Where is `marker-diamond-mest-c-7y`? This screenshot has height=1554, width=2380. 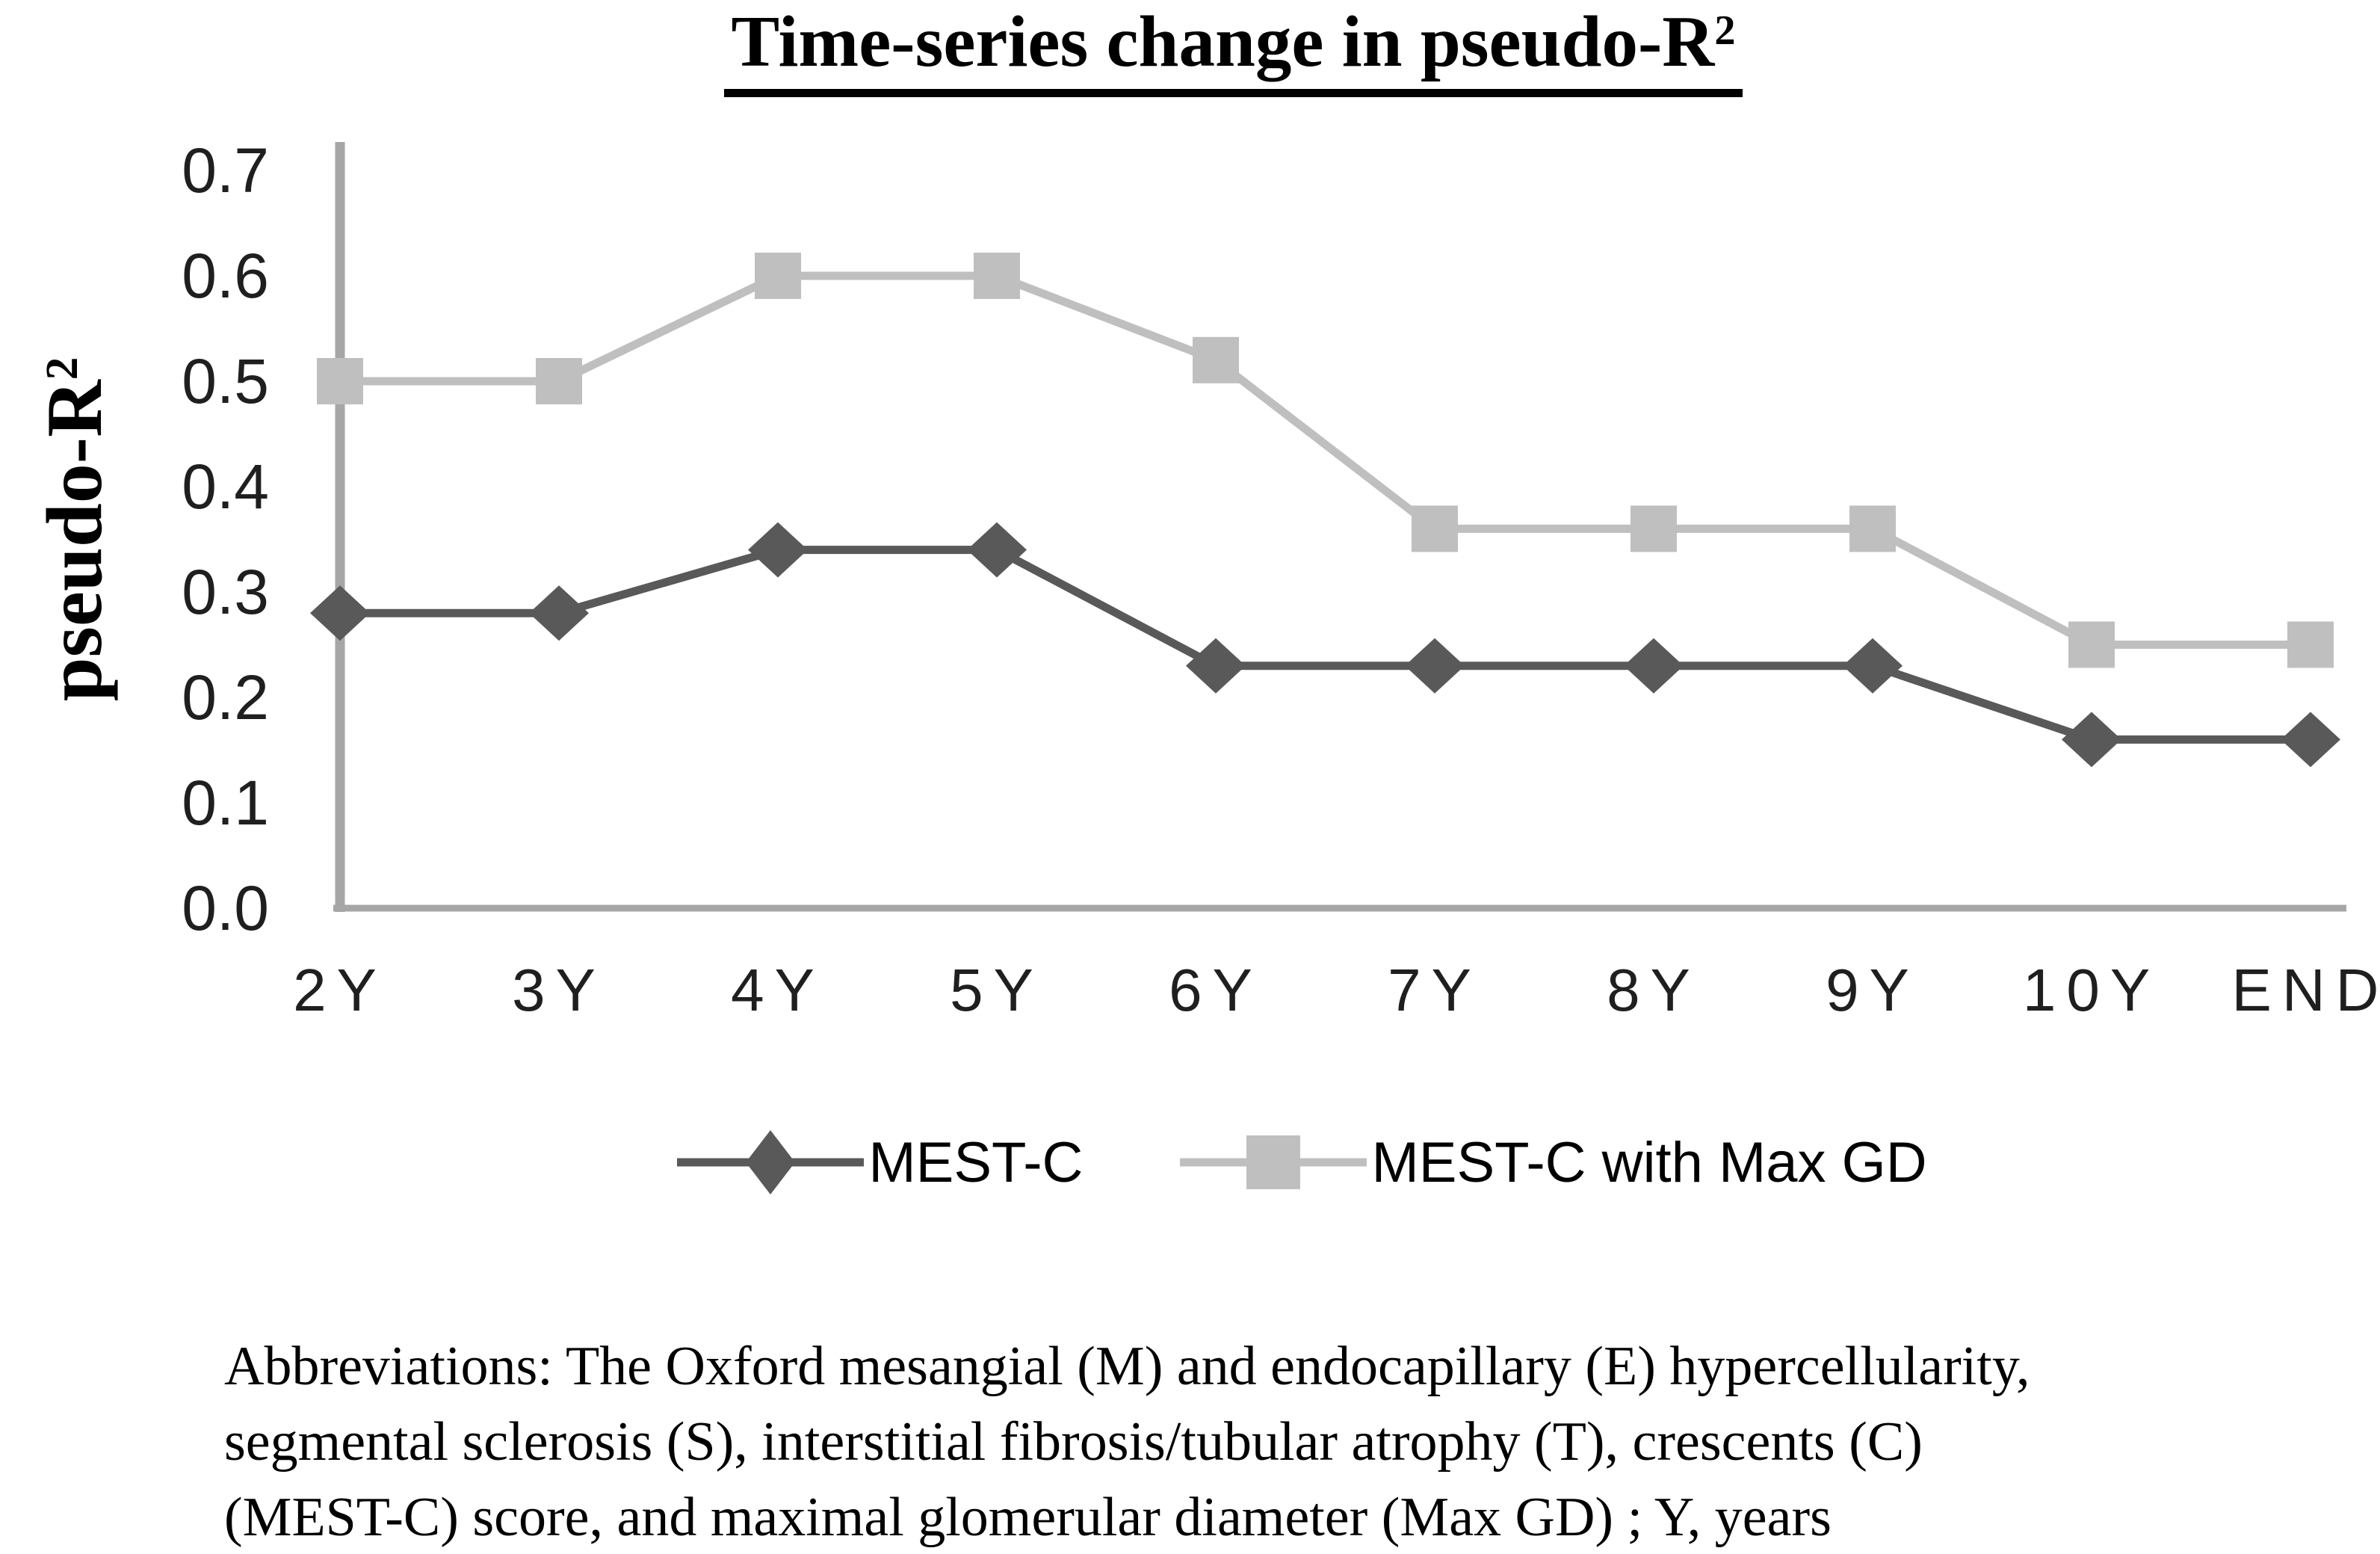 marker-diamond-mest-c-7y is located at coordinates (1435, 666).